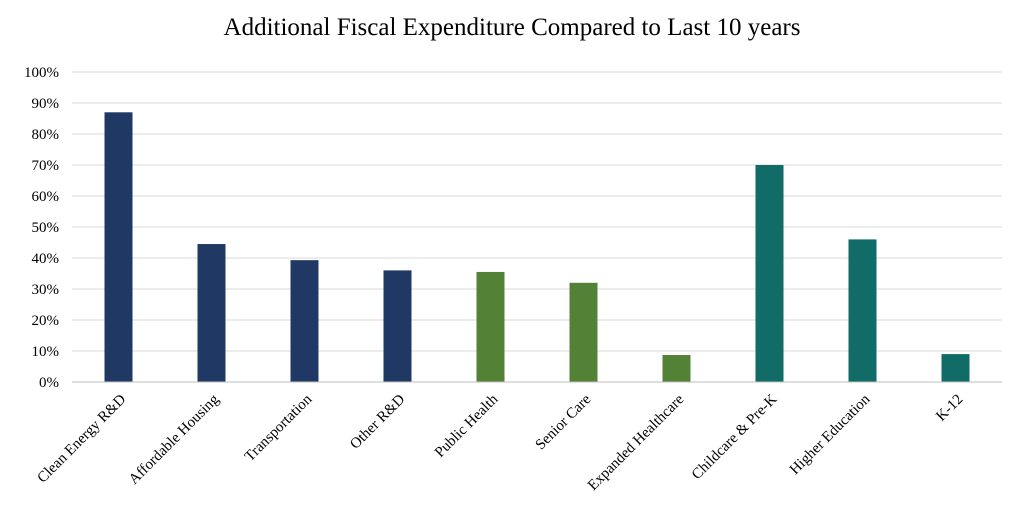 The image size is (1024, 529). Describe the element at coordinates (735, 437) in the screenshot. I see `x-tick-label: Childcare & Pre-K` at that location.